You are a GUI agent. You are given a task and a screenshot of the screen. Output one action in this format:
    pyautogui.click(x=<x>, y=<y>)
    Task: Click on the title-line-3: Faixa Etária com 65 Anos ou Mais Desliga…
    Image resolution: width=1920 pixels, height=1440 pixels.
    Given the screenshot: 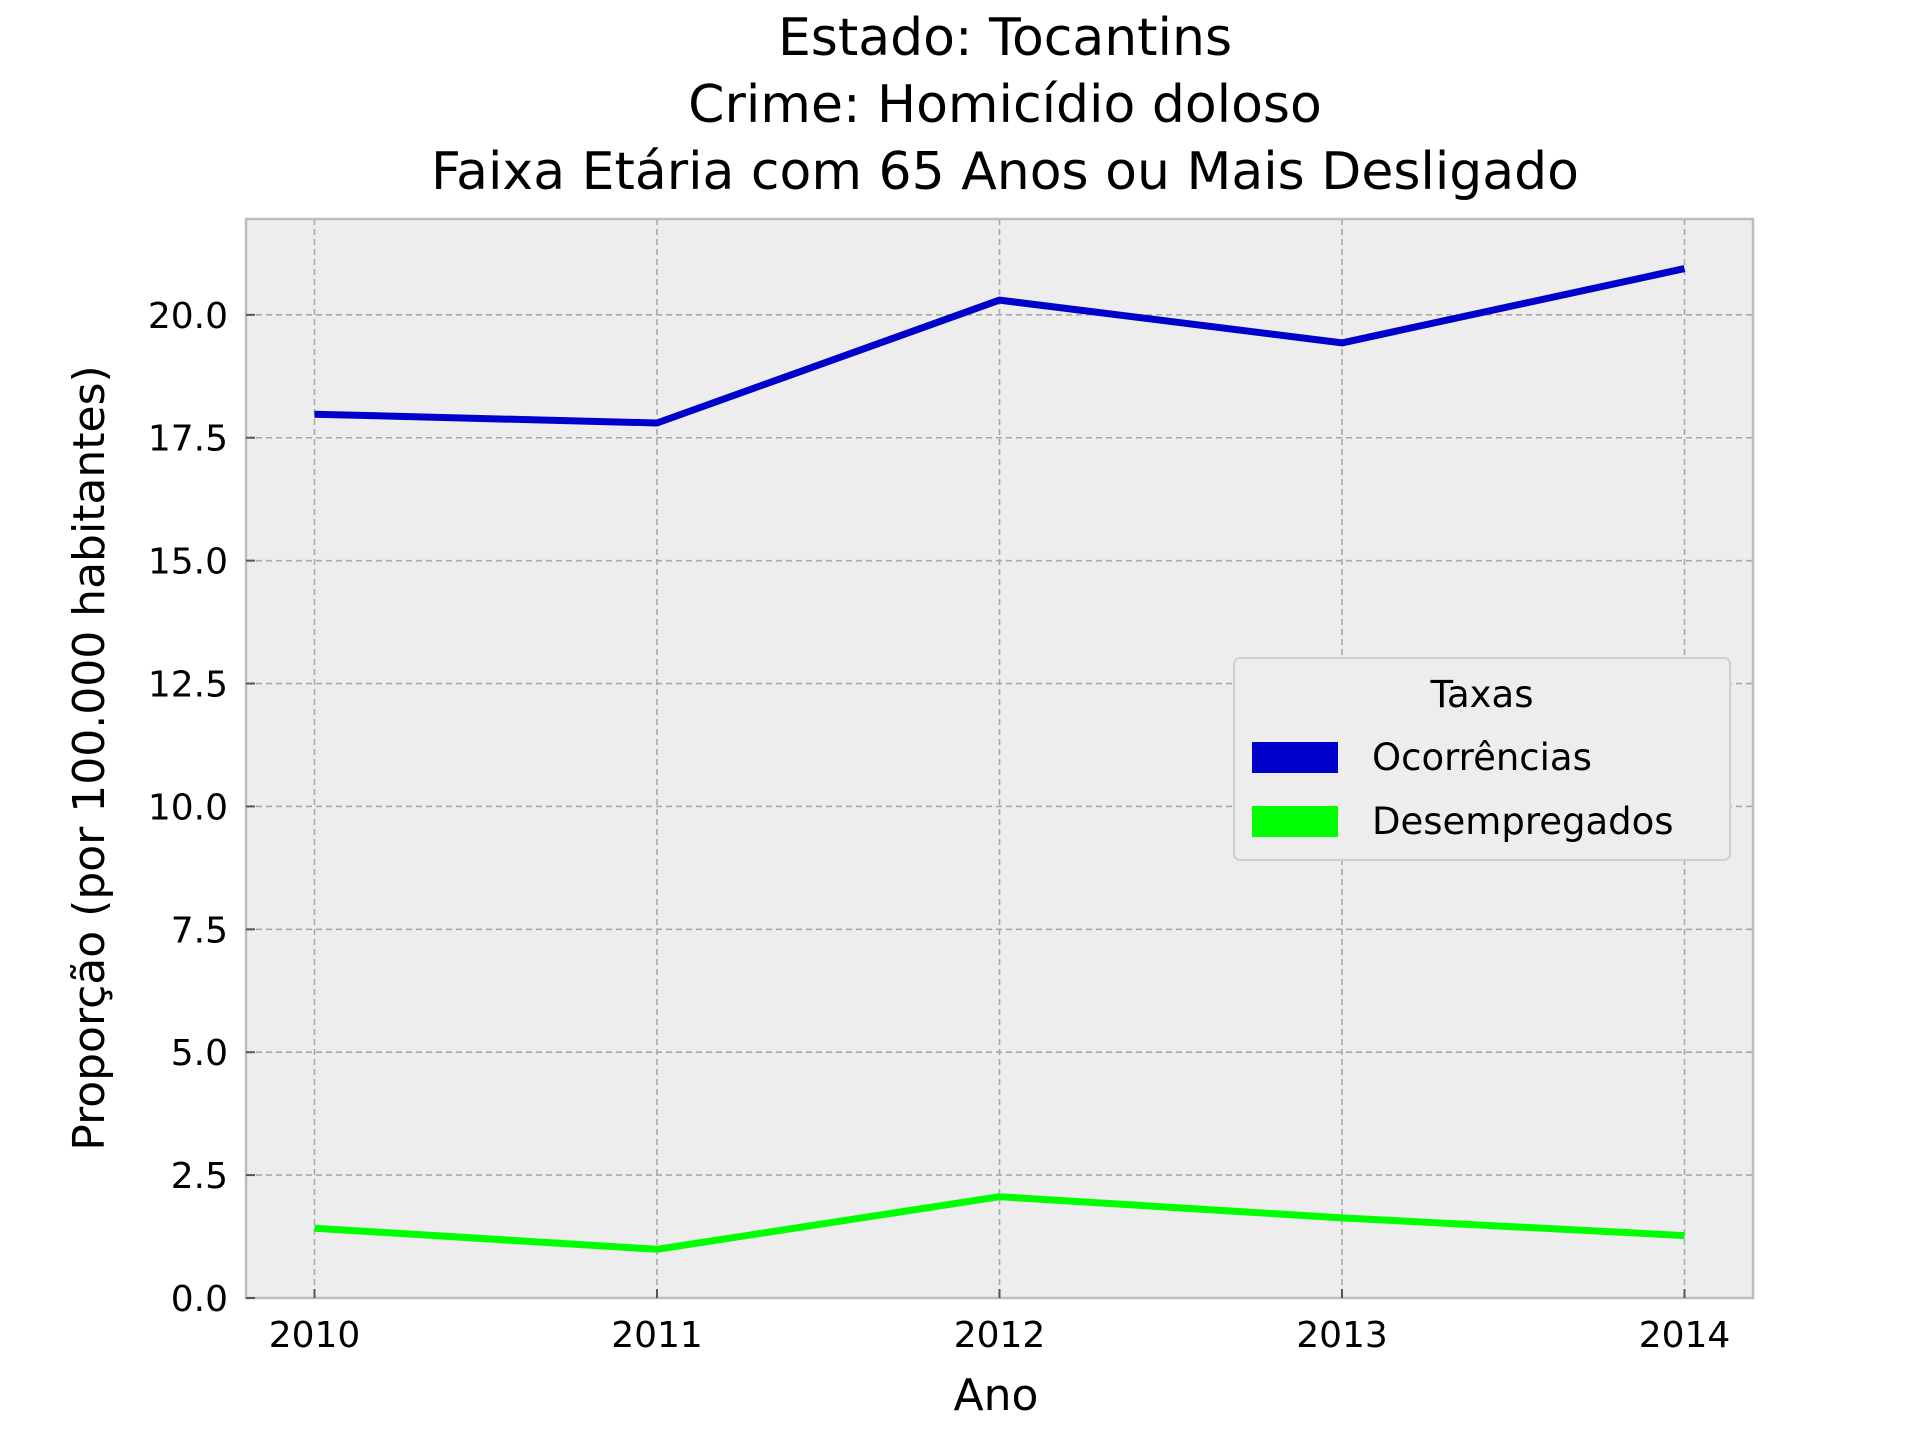 What is the action you would take?
    pyautogui.click(x=1005, y=172)
    